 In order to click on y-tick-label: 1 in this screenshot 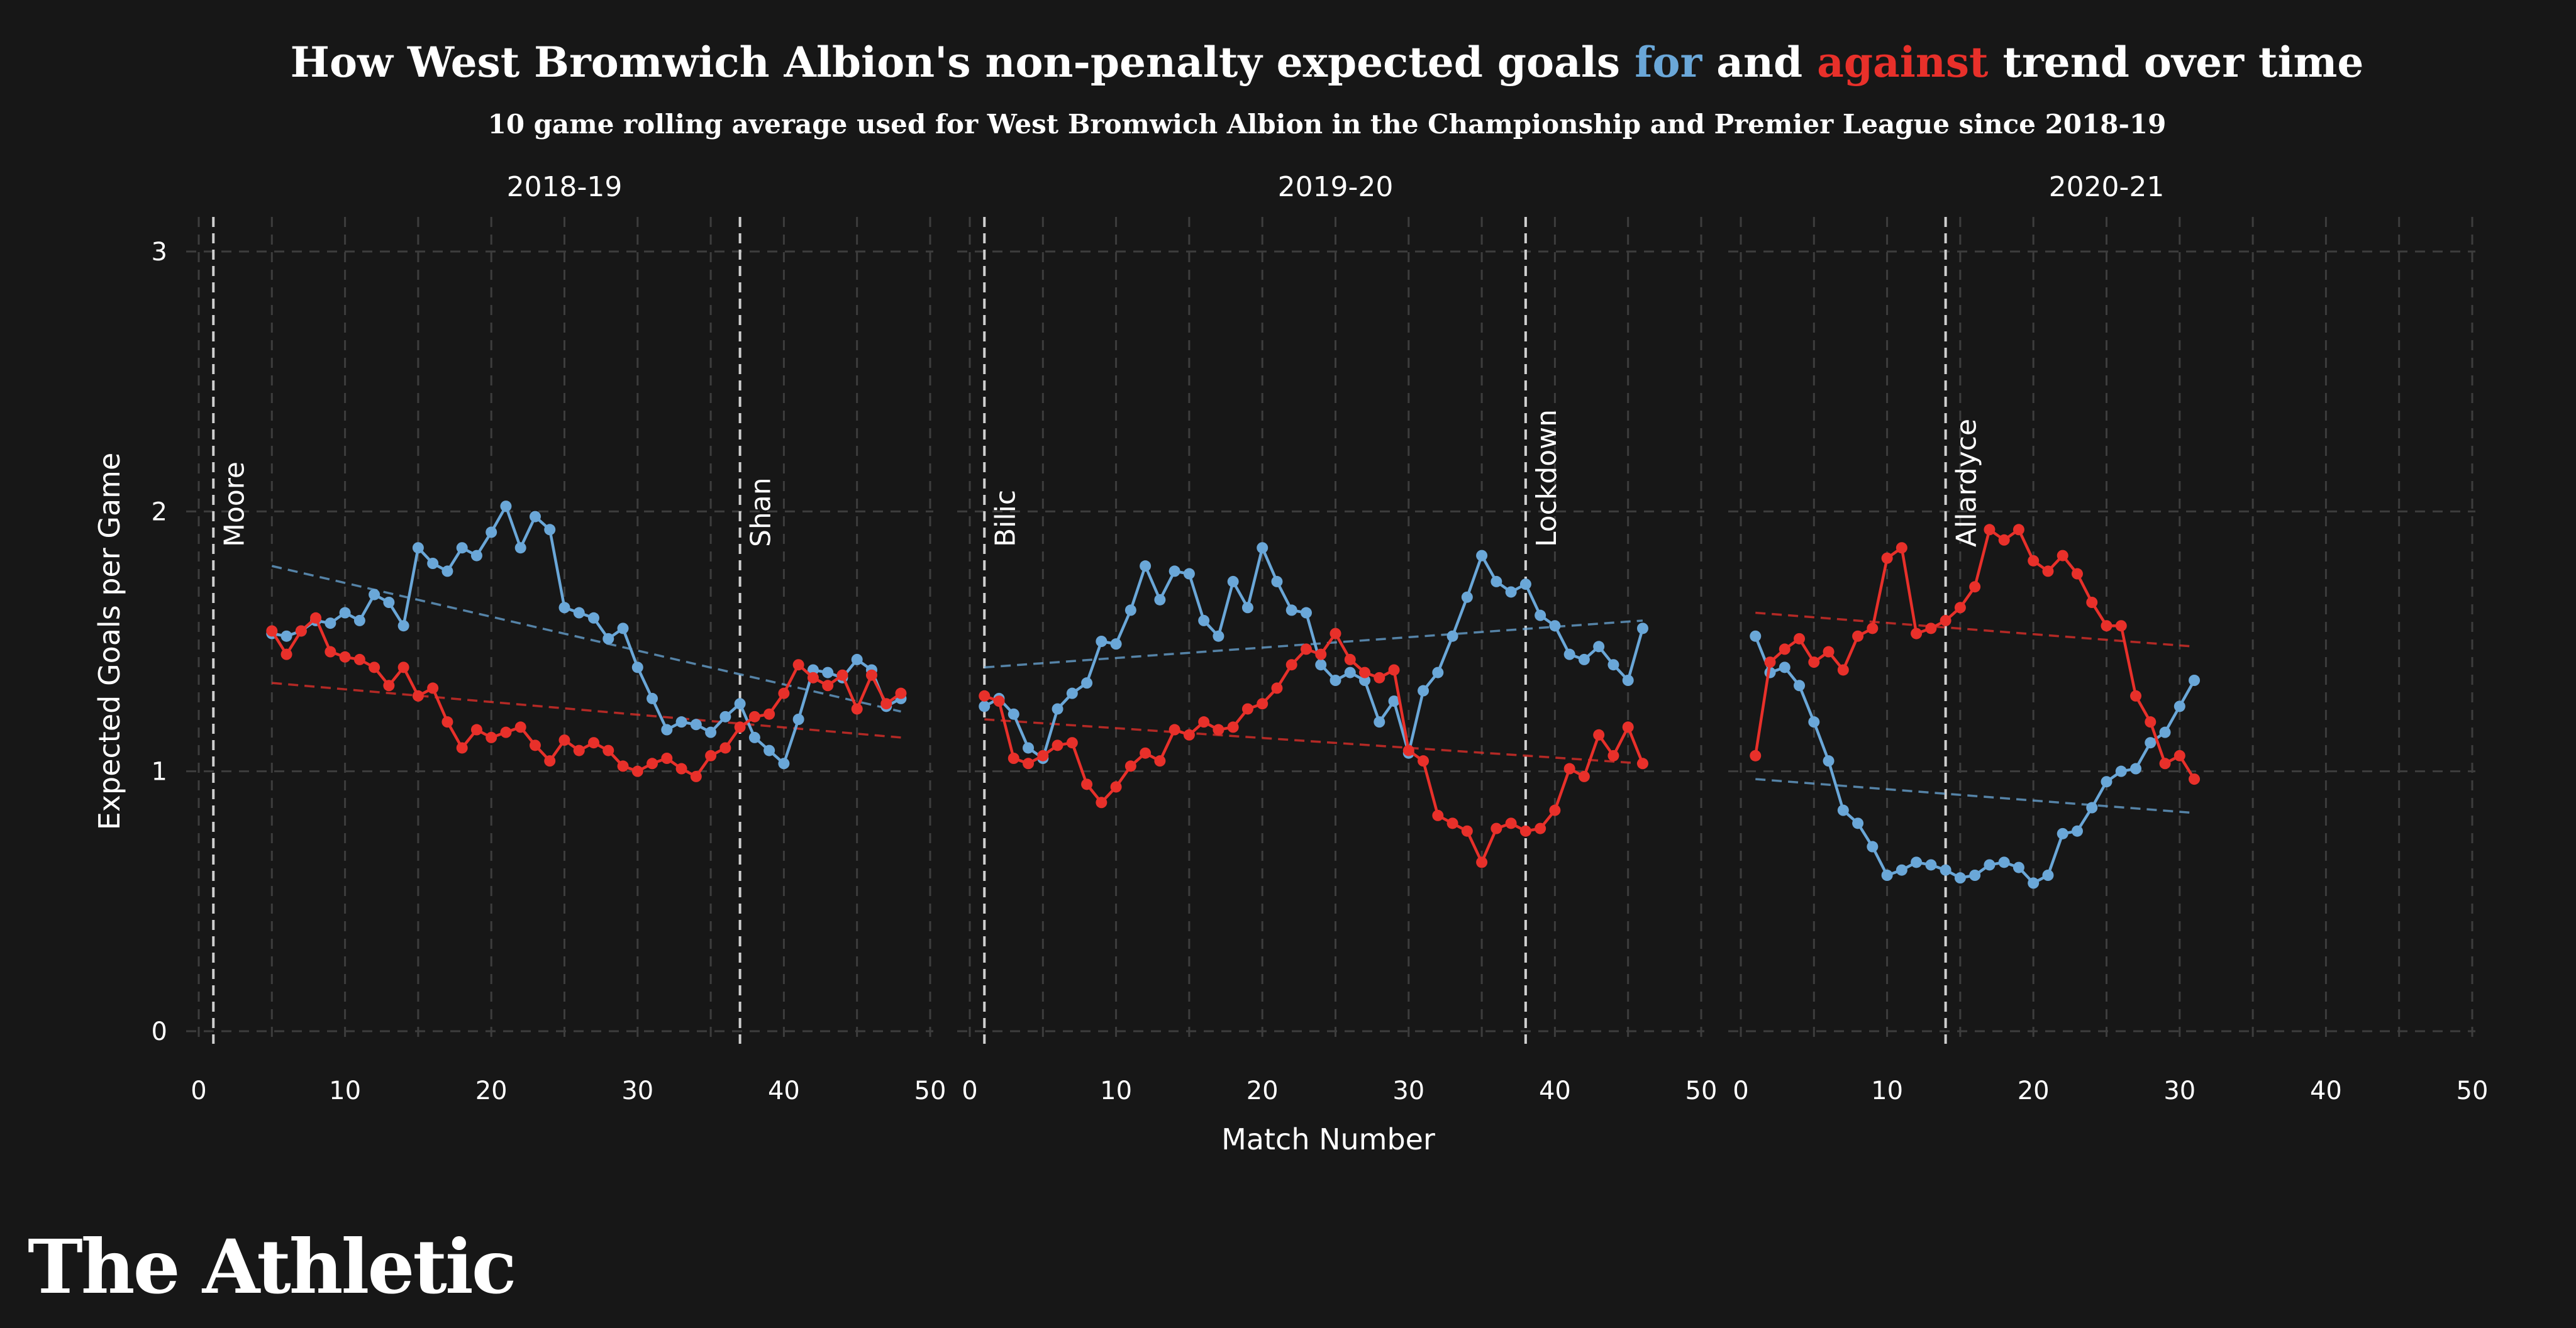, I will do `click(159, 772)`.